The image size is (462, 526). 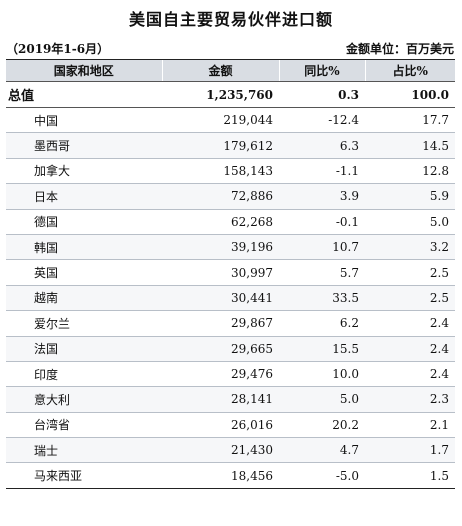 What do you see at coordinates (410, 247) in the screenshot?
I see `share-cell: 3.2` at bounding box center [410, 247].